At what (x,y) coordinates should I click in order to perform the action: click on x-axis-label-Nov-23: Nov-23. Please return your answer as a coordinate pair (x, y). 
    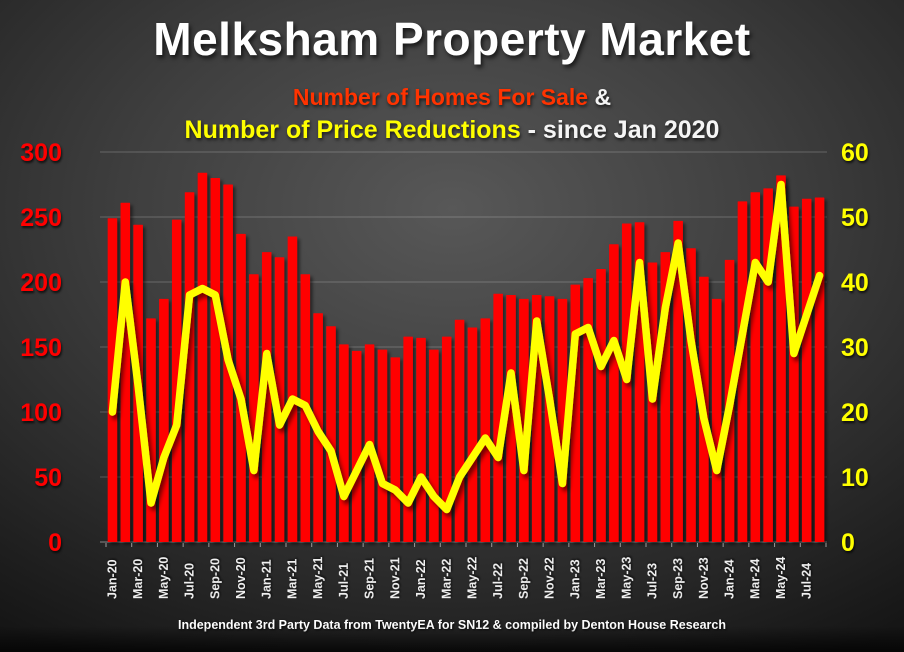
    Looking at the image, I should click on (704, 578).